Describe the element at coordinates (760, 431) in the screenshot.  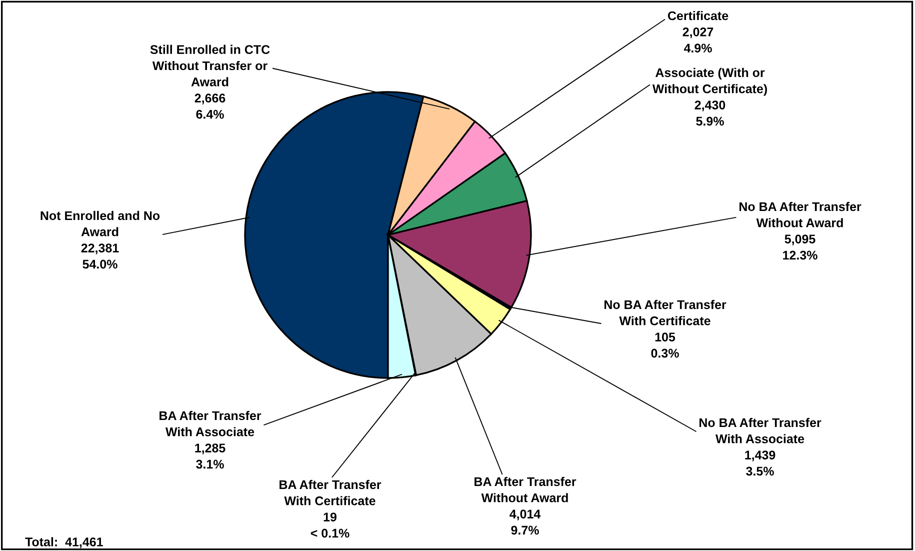
I see `slice-label: No BA After Transfer With Associate` at that location.